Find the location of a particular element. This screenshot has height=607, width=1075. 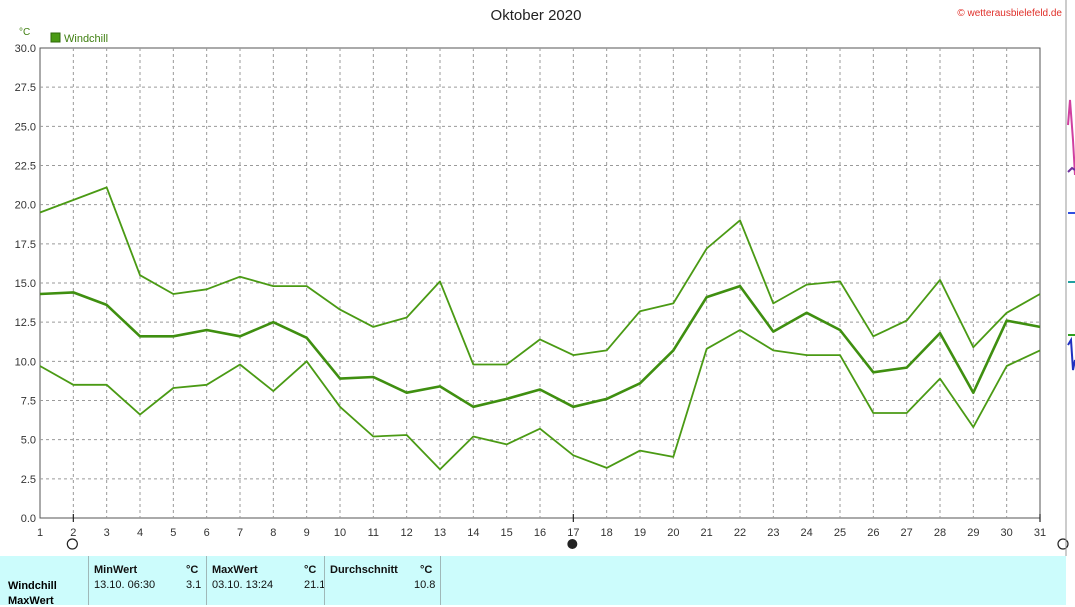

x-tick-label: 8 is located at coordinates (273, 533).